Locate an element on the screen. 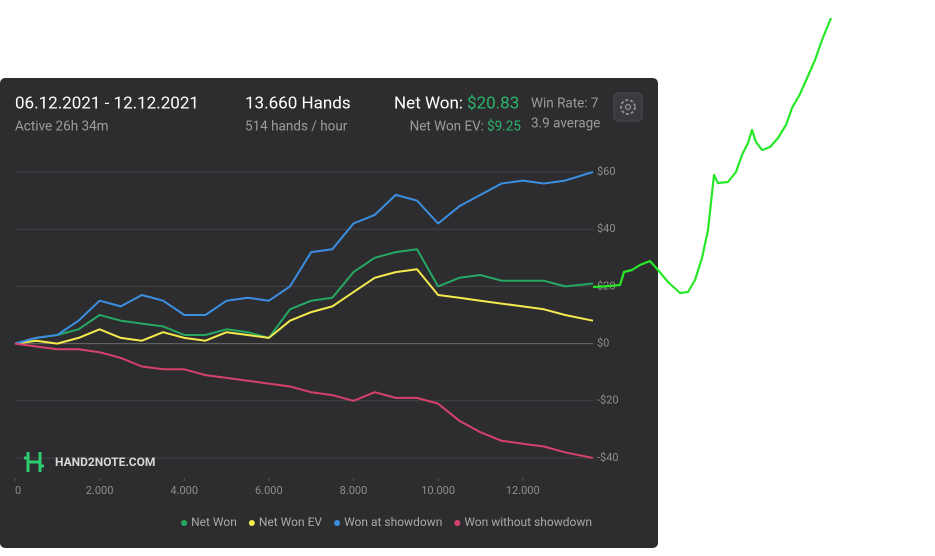 The height and width of the screenshot is (556, 935). net-won-value: $20.83 is located at coordinates (493, 103).